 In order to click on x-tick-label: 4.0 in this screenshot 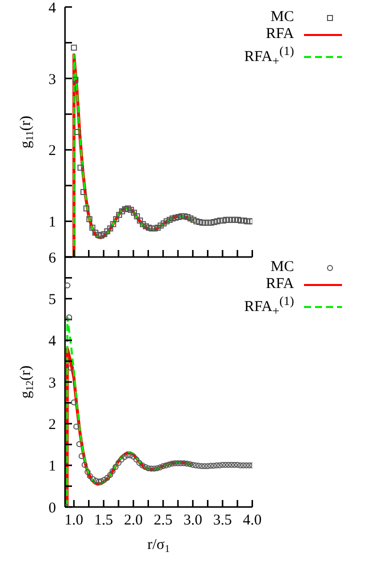, I will do `click(252, 520)`.